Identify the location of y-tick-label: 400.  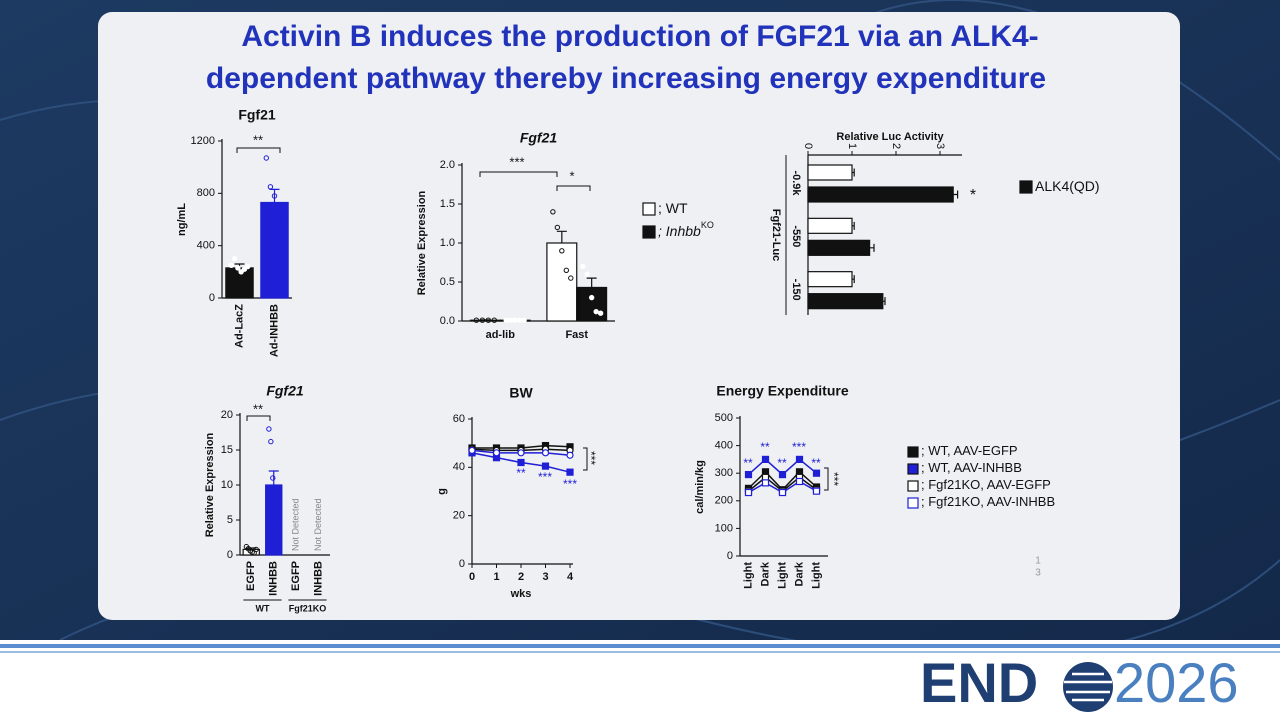
(724, 446).